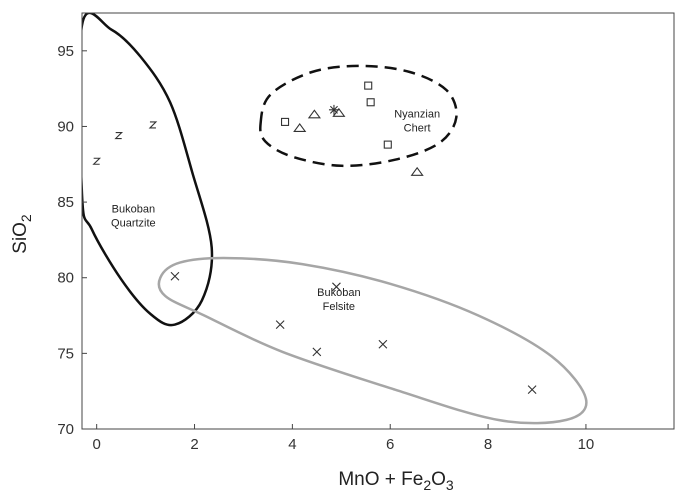  What do you see at coordinates (390, 444) in the screenshot?
I see `x-tick-label: 6` at bounding box center [390, 444].